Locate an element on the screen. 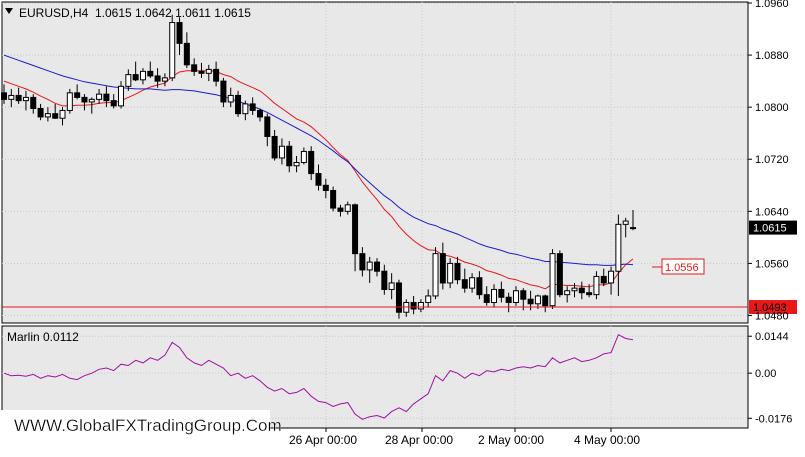 This screenshot has height=457, width=805. triangle-down-icon is located at coordinates (9, 11).